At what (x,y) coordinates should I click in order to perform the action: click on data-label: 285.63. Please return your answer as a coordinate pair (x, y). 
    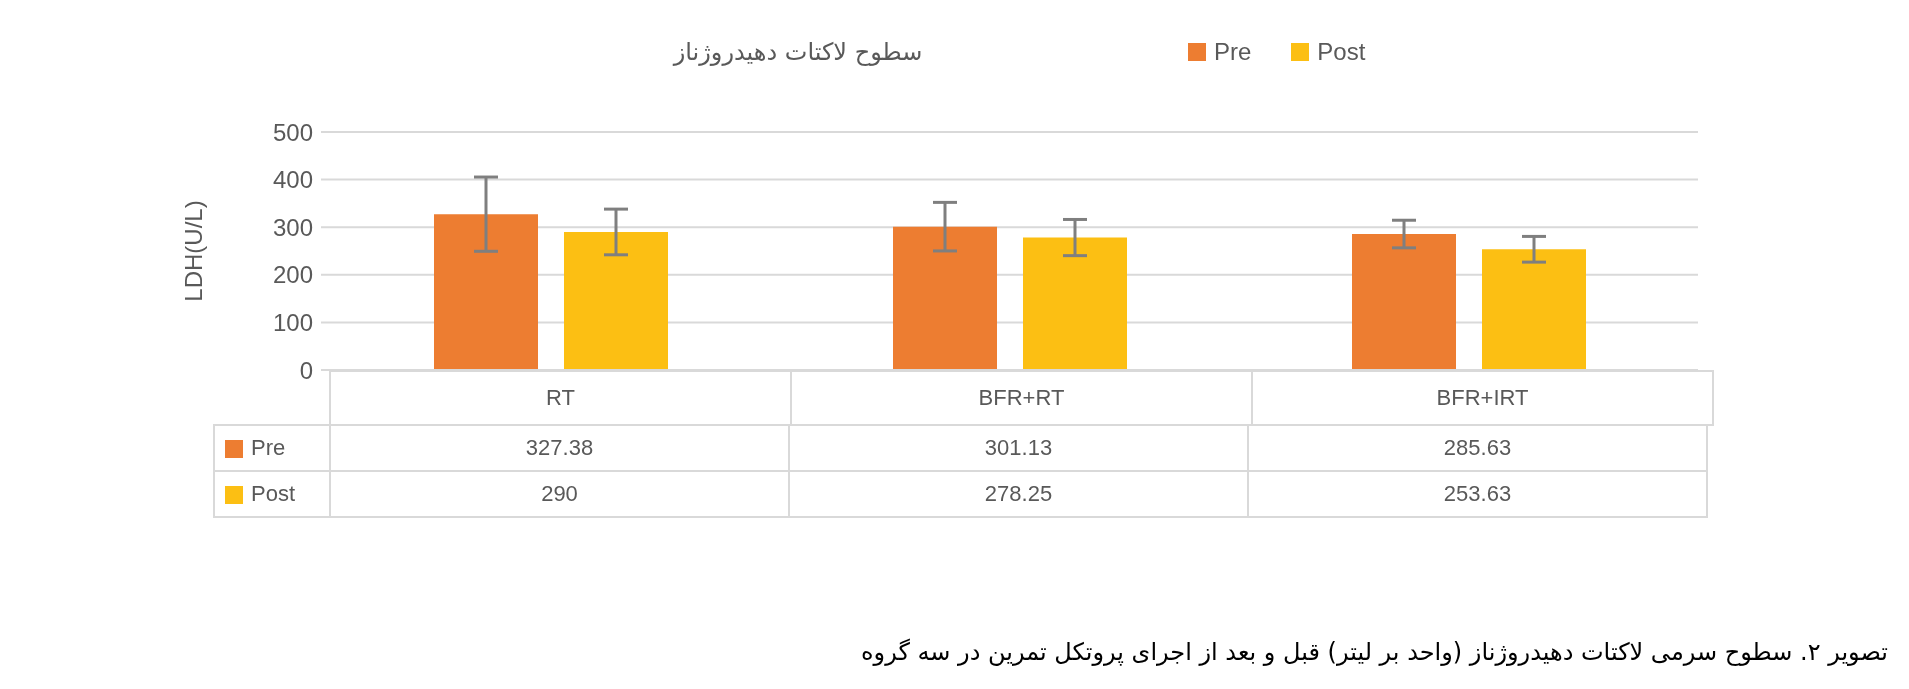
    Looking at the image, I should click on (1477, 448).